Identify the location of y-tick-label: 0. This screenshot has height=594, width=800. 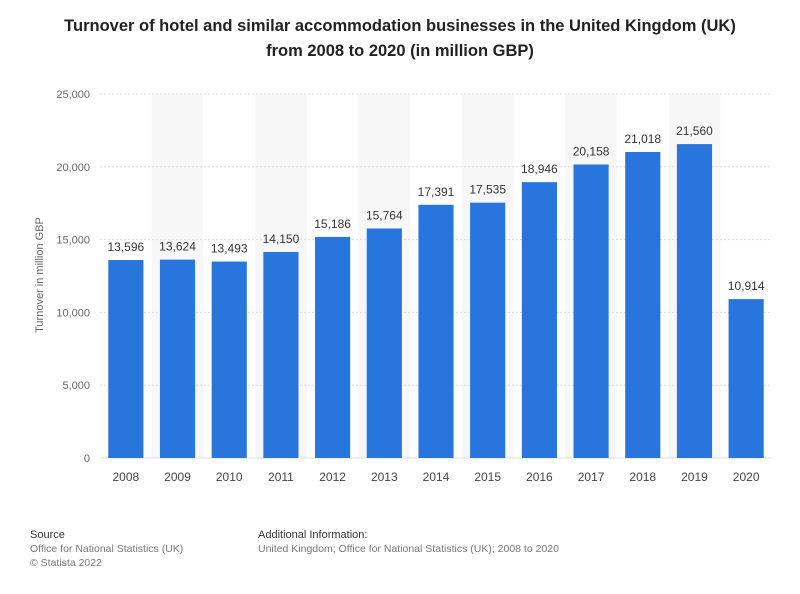
(87, 459).